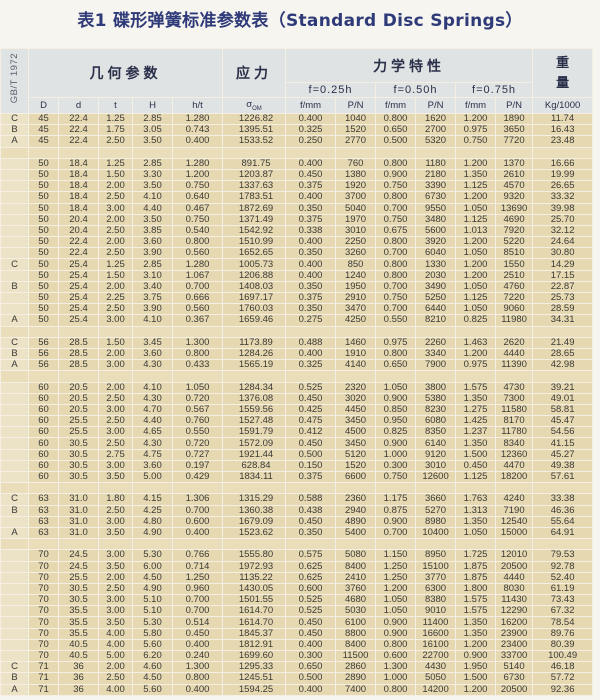 Image resolution: width=600 pixels, height=700 pixels. What do you see at coordinates (476, 611) in the screenshot?
I see `cell-f3: 1.575` at bounding box center [476, 611].